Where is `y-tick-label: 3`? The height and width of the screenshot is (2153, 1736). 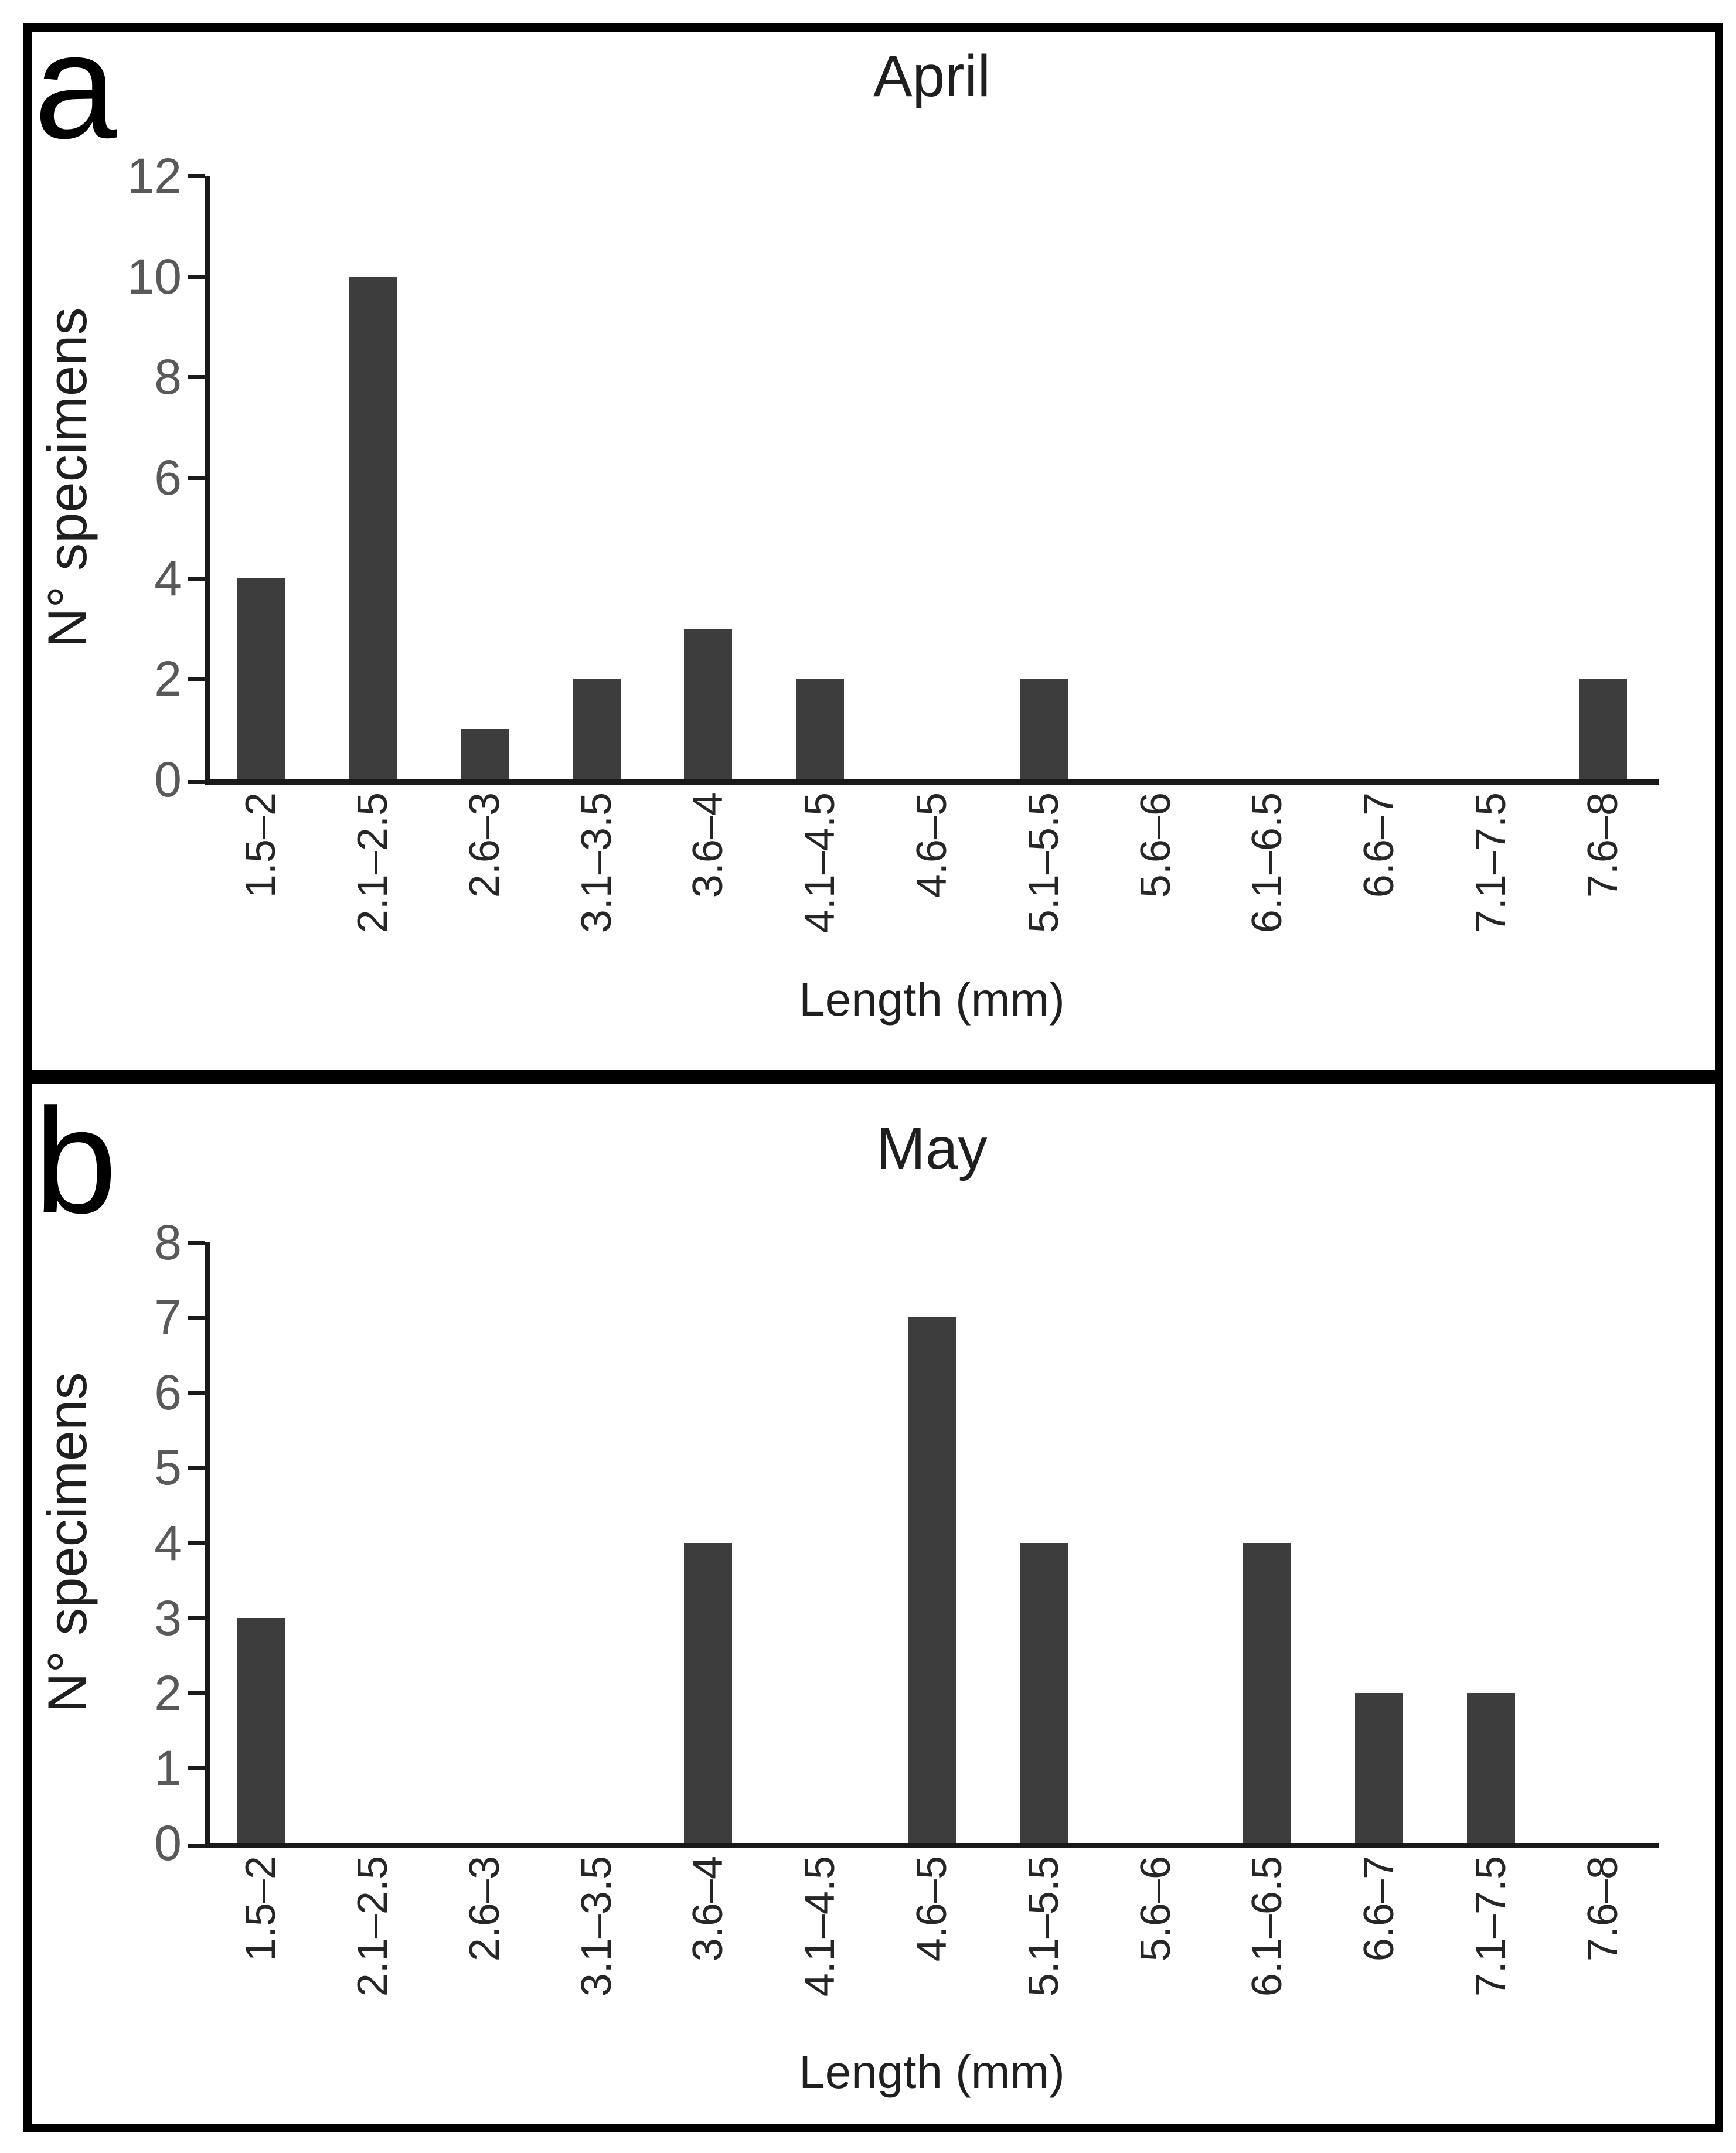
y-tick-label: 3 is located at coordinates (168, 1618).